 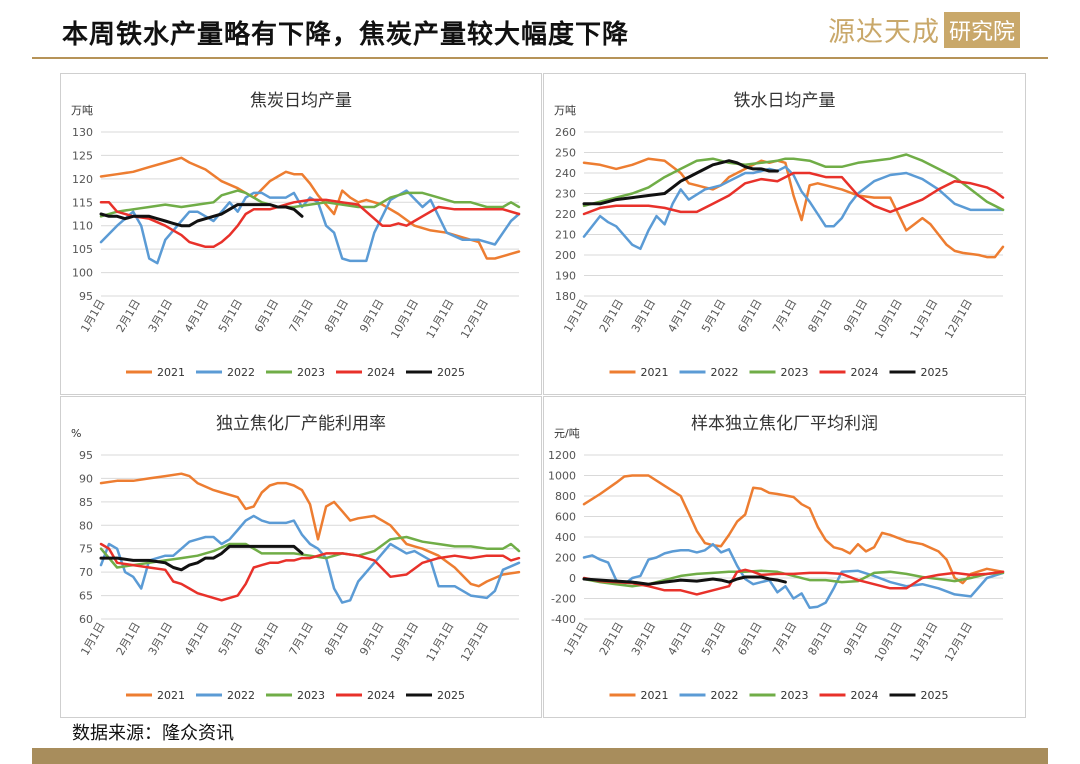 What do you see at coordinates (153, 733) in the screenshot?
I see `data-source: 数据来源：隆众资讯` at bounding box center [153, 733].